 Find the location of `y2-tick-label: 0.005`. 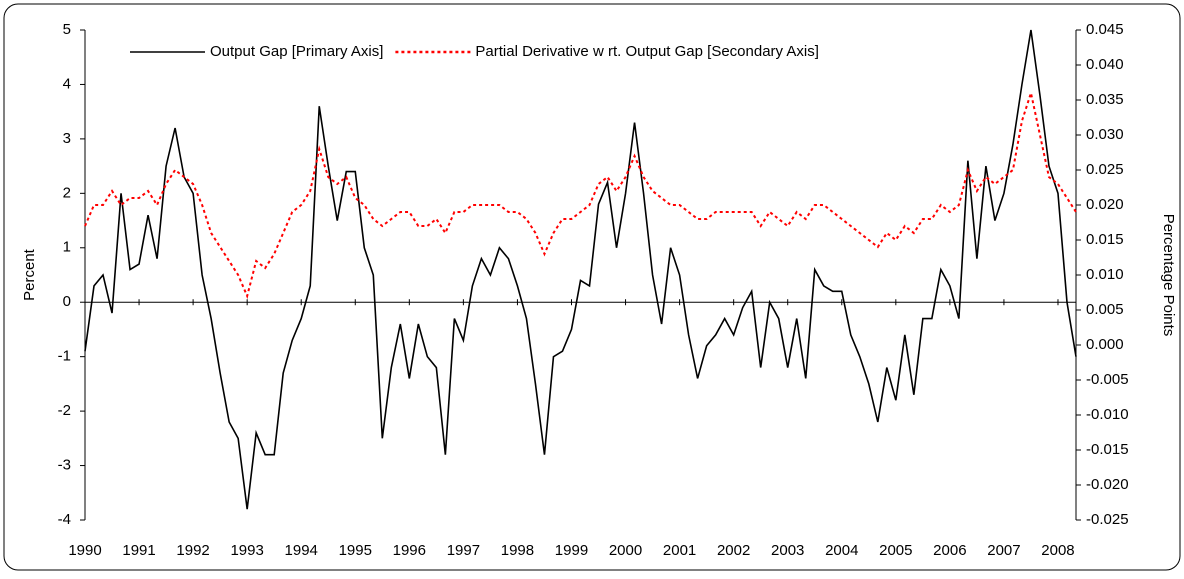

y2-tick-label: 0.005 is located at coordinates (1105, 309).